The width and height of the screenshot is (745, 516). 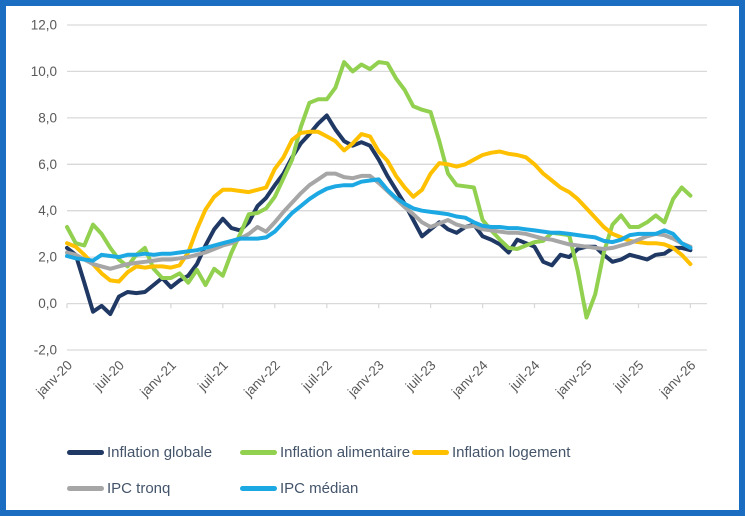 What do you see at coordinates (45, 350) in the screenshot?
I see `y-axis-label: -2,0` at bounding box center [45, 350].